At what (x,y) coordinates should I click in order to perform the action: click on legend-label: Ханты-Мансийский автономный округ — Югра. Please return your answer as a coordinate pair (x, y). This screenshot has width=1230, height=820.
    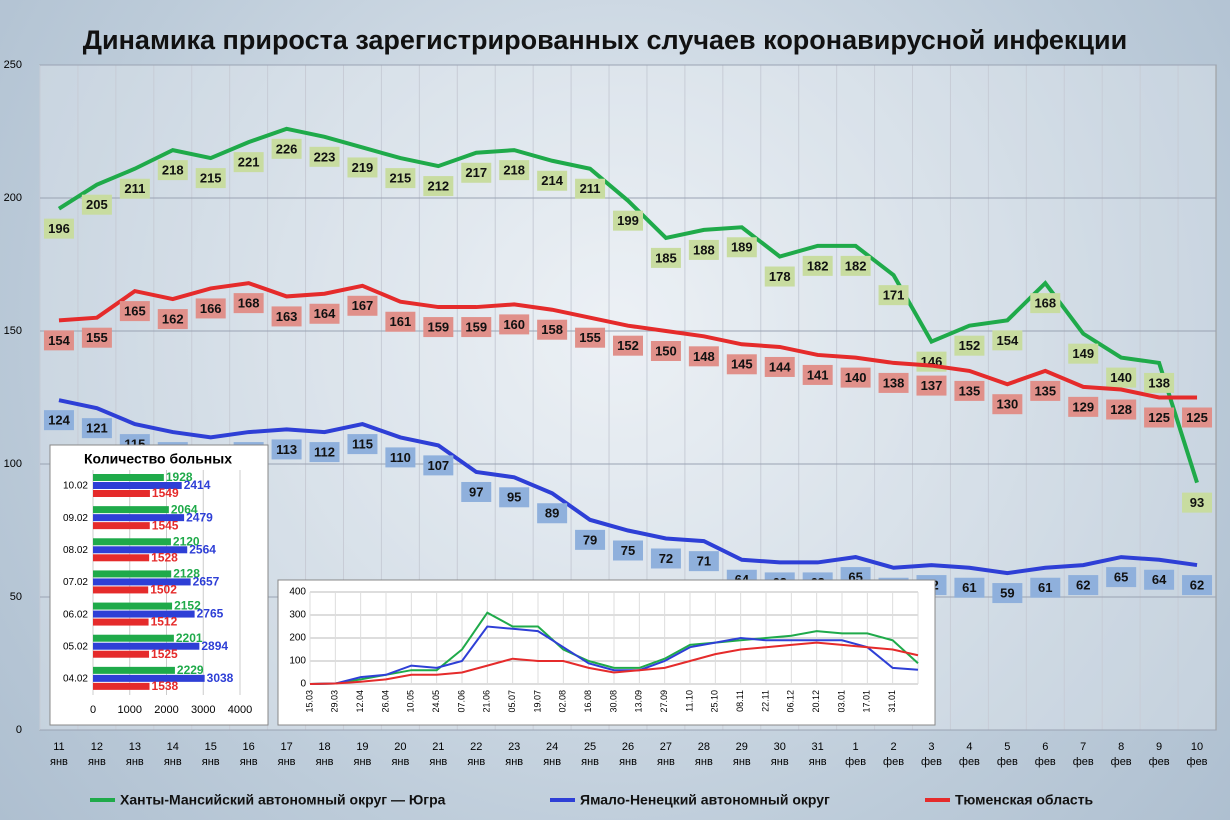
    Looking at the image, I should click on (283, 800).